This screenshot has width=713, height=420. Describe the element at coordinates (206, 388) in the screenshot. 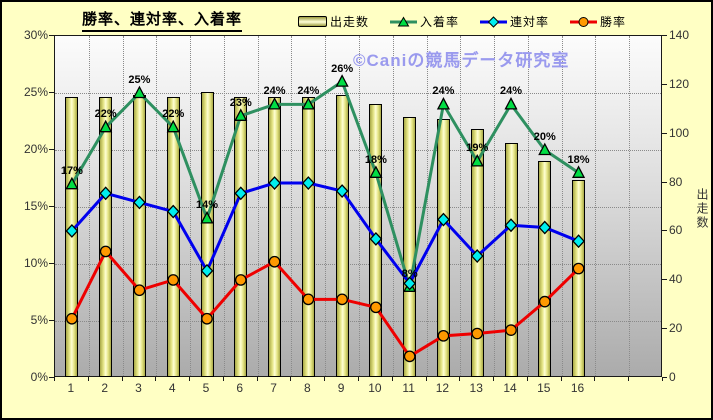

I see `x-axis-tick-label: 5` at that location.